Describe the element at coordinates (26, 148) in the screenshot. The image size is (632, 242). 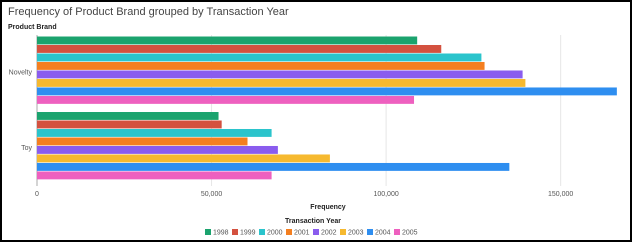
I see `y-tick-label: Toy` at that location.